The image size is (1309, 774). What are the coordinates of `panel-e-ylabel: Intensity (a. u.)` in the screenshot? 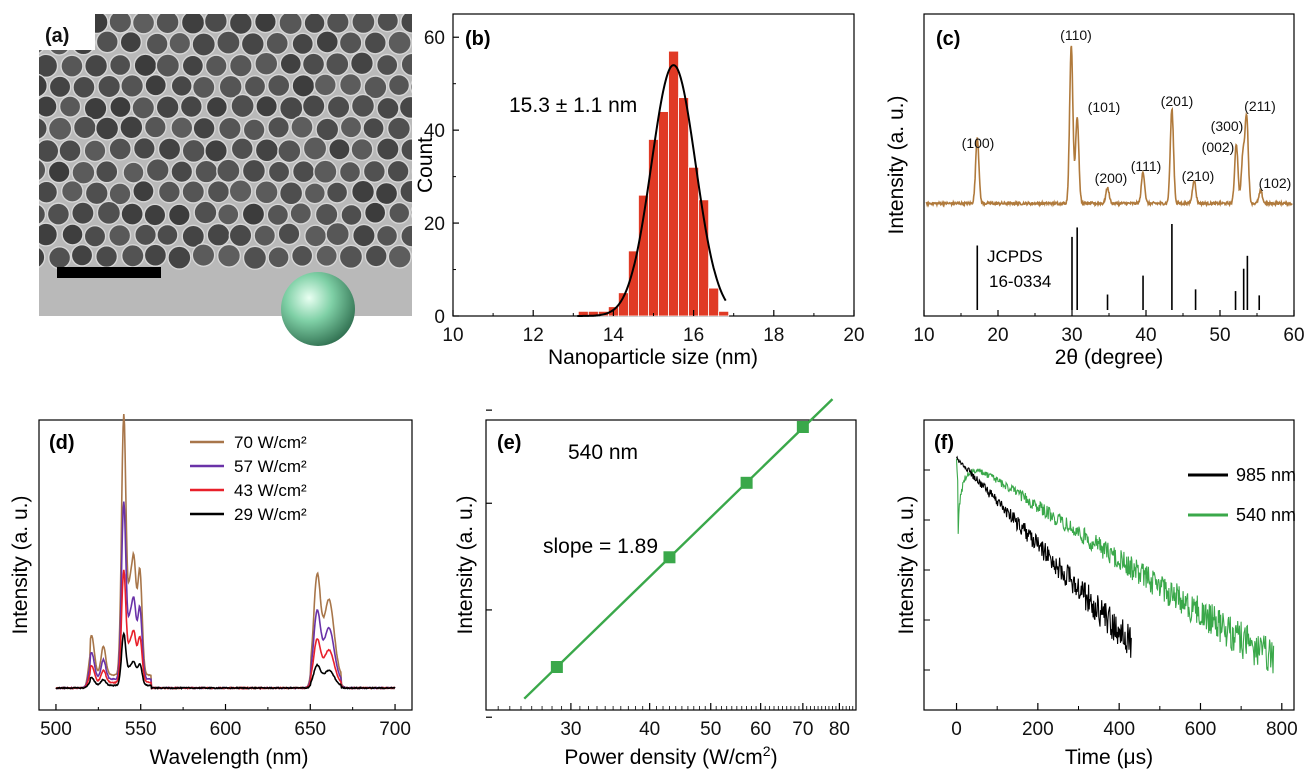 It's located at (465, 565).